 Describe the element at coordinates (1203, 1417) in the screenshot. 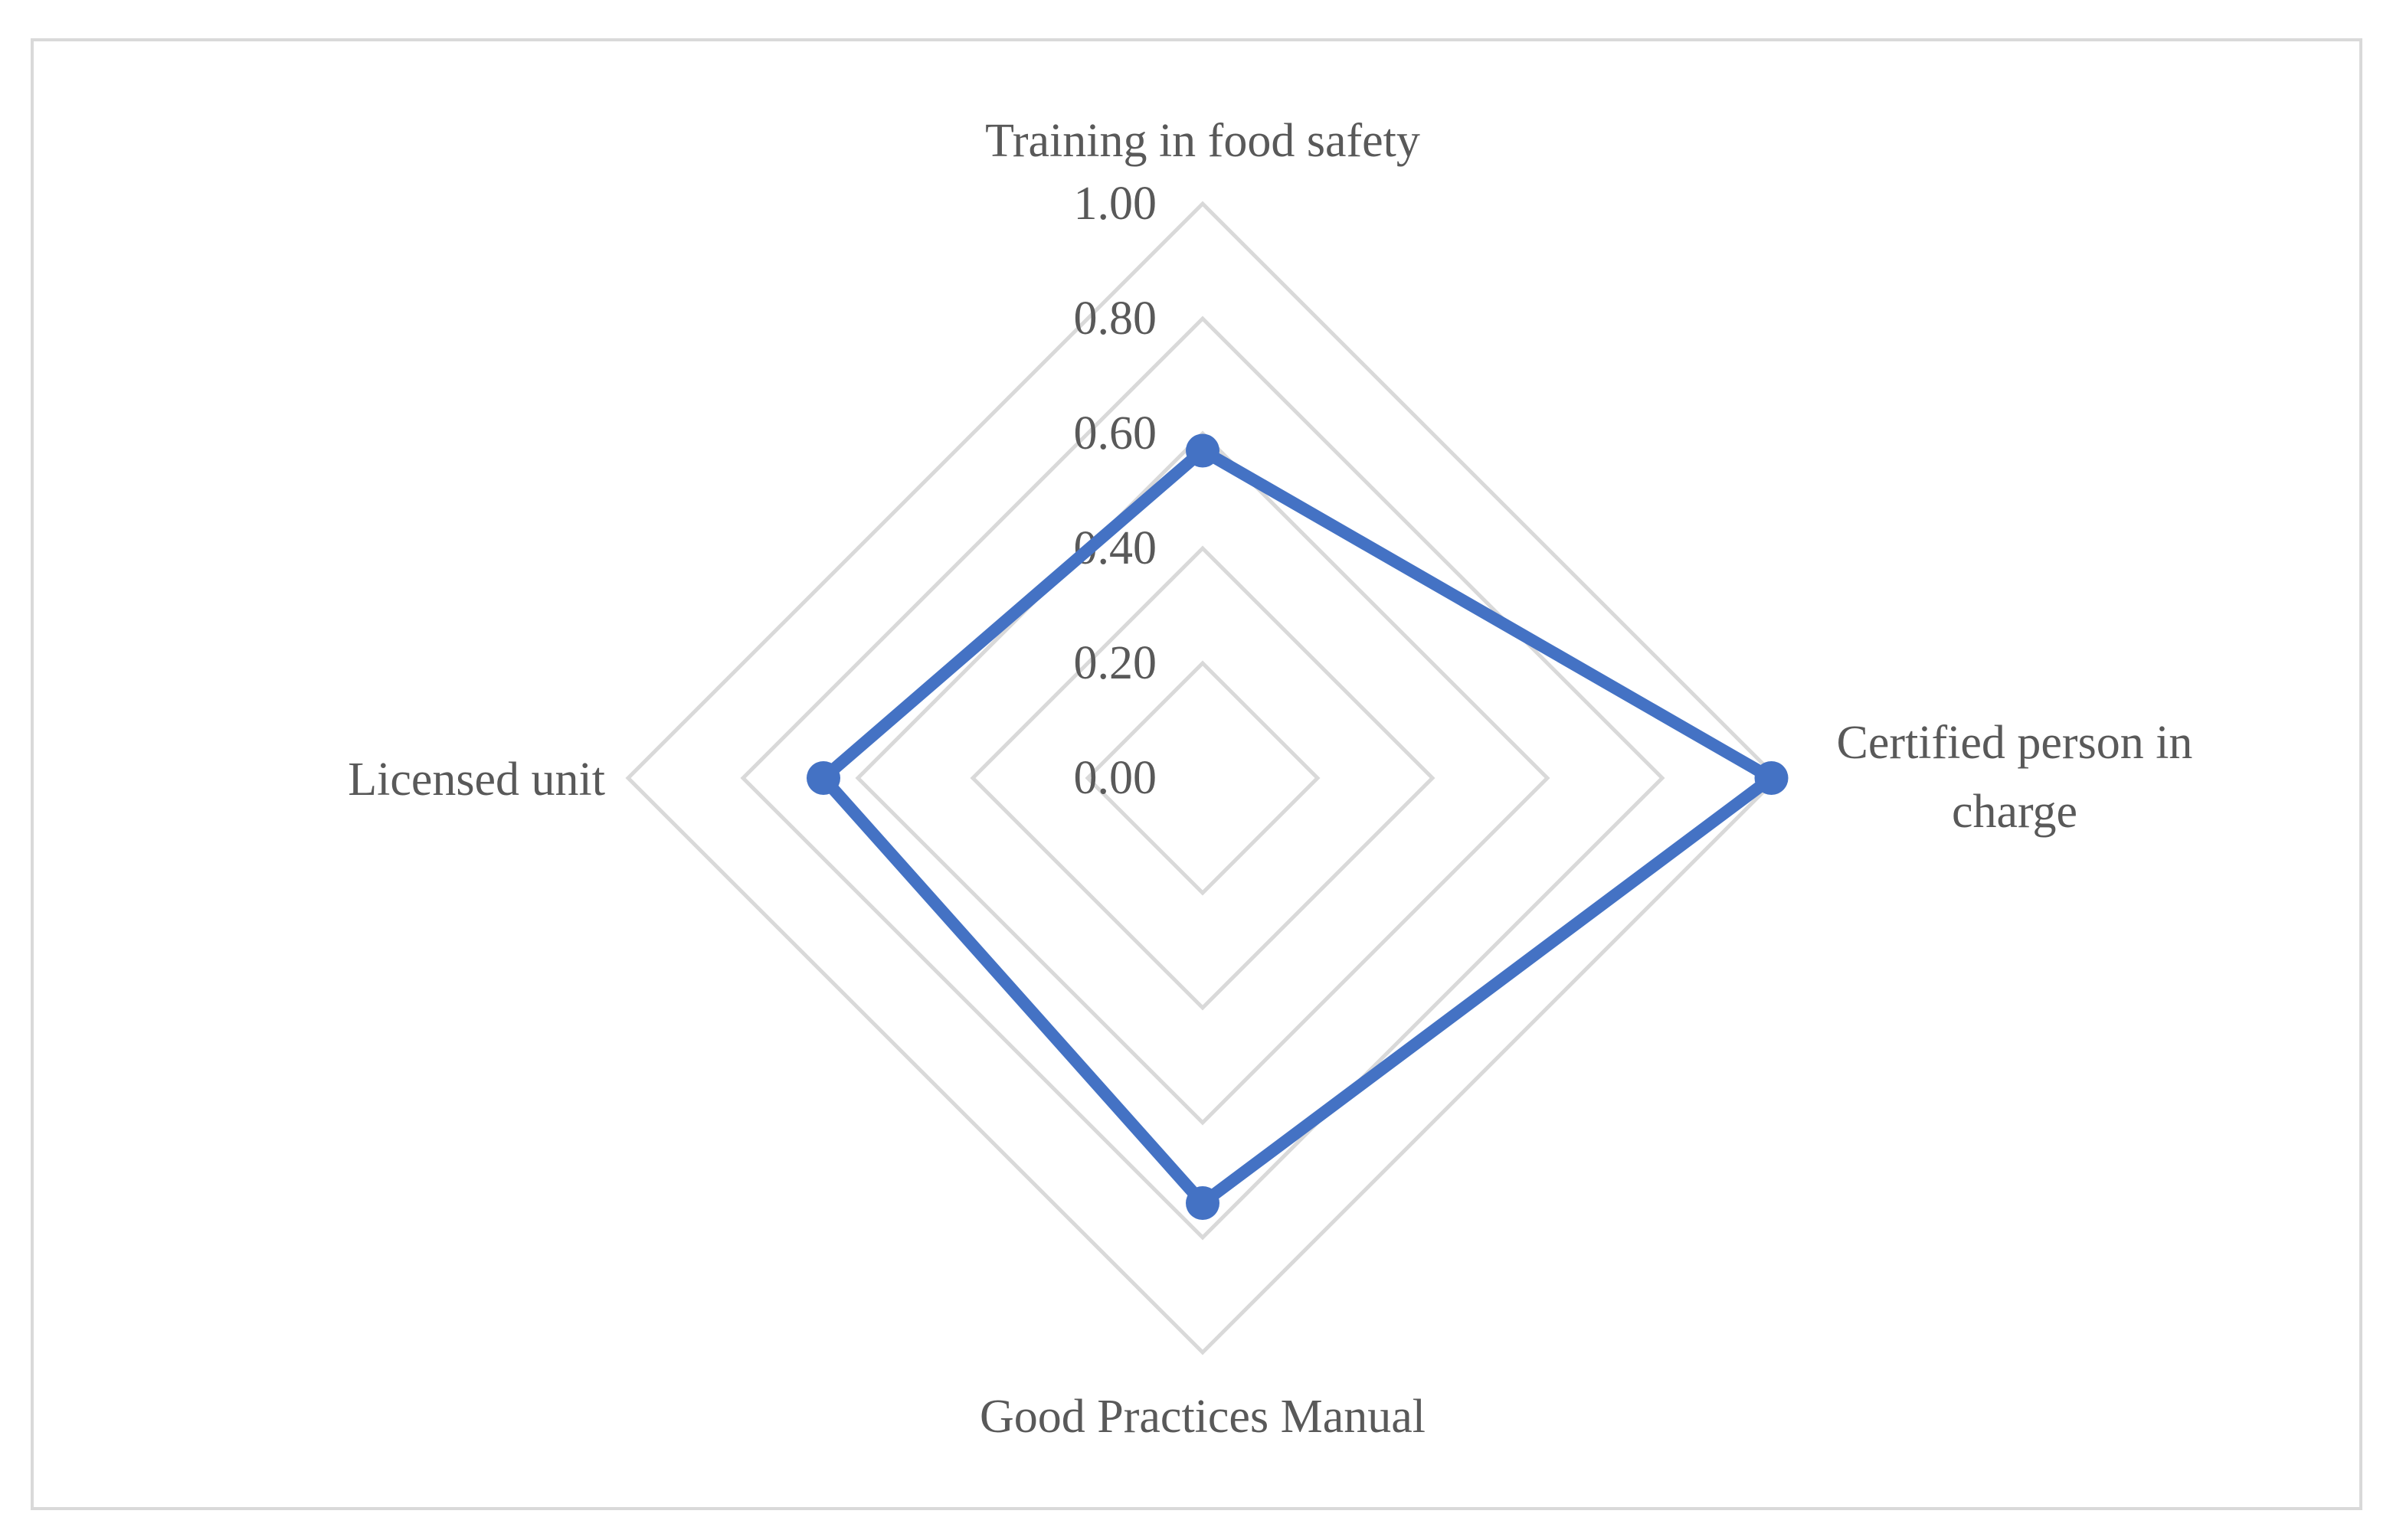

I see `category-label: Good Practices Manual` at that location.